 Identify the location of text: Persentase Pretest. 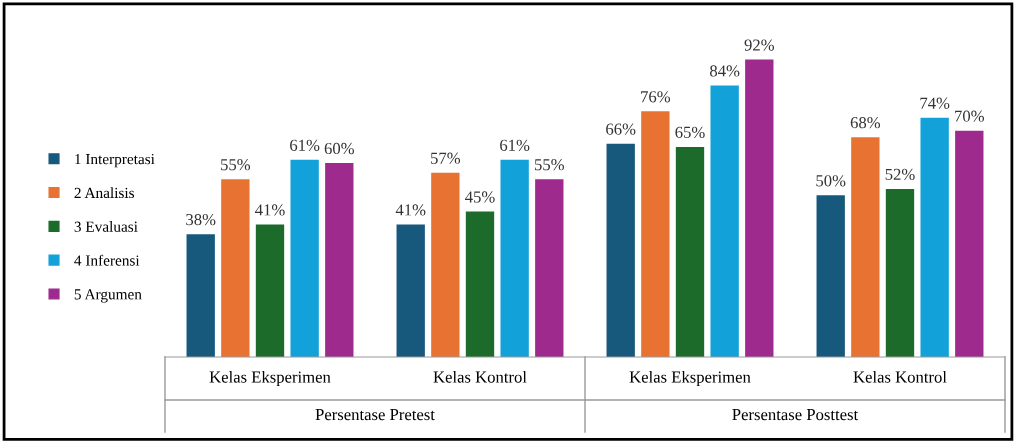
(375, 415).